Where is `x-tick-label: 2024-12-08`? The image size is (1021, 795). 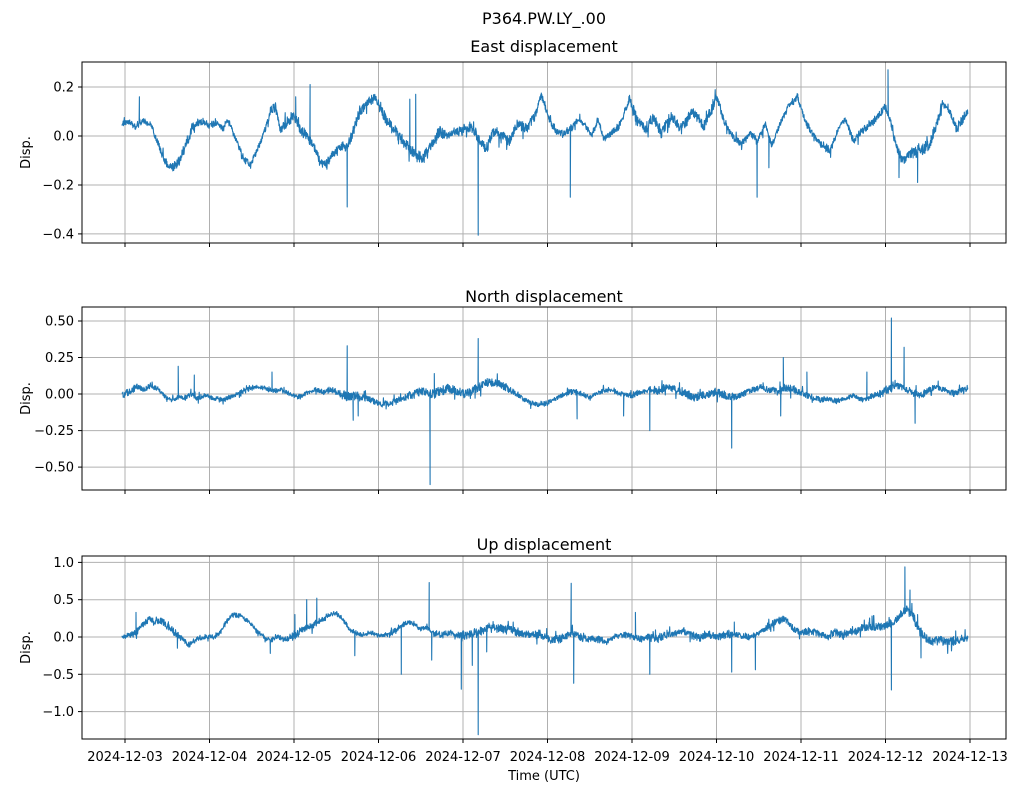 x-tick-label: 2024-12-08 is located at coordinates (548, 757).